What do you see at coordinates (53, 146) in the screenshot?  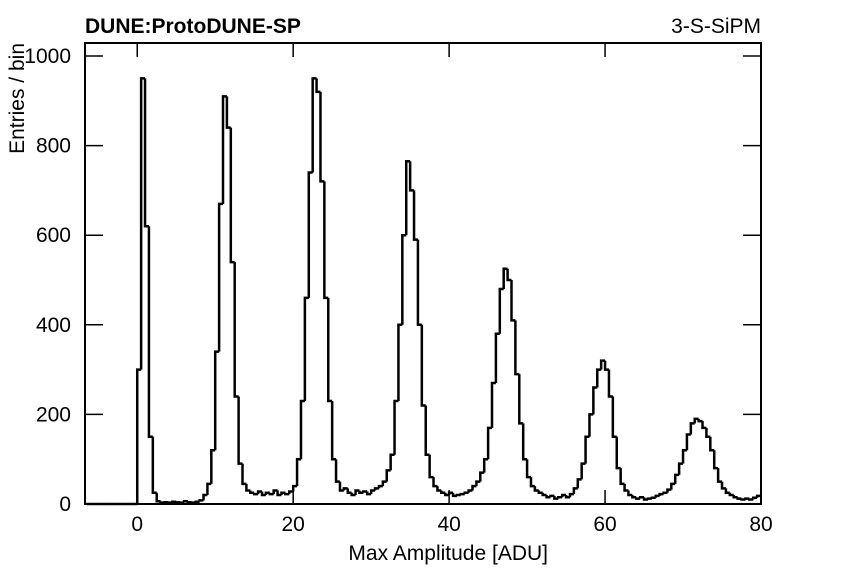 I see `y-tick-label: 800` at bounding box center [53, 146].